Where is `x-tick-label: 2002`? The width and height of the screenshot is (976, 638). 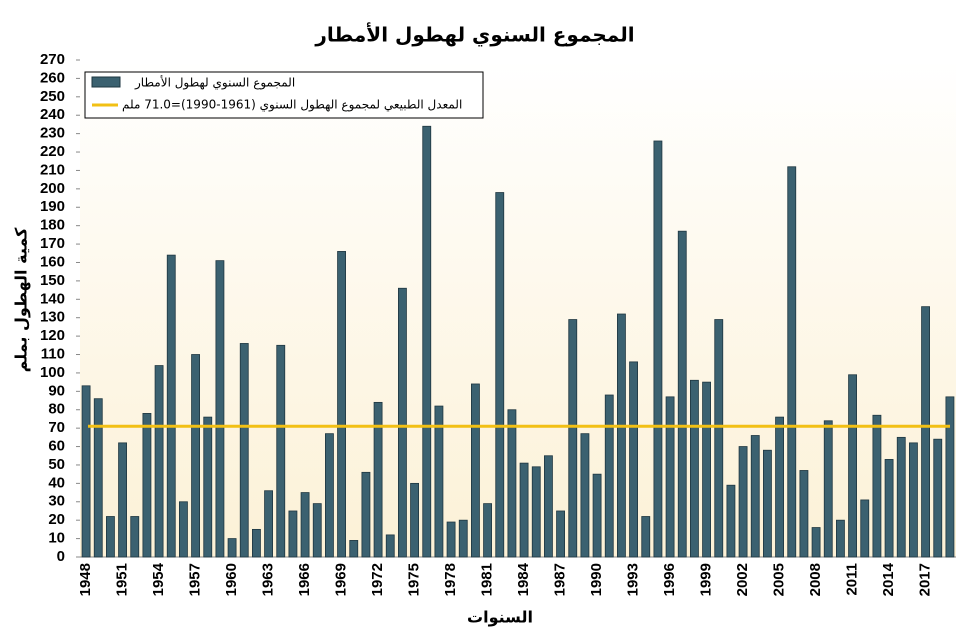 x-tick-label: 2002 is located at coordinates (742, 579).